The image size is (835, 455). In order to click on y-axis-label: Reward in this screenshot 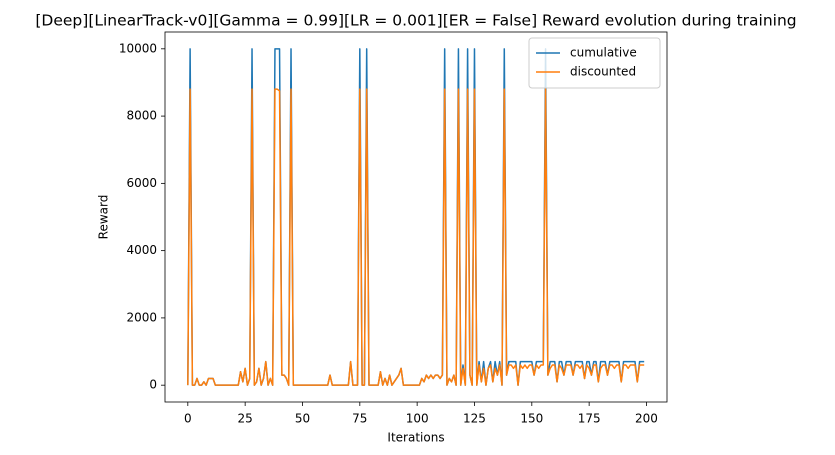, I will do `click(104, 217)`.